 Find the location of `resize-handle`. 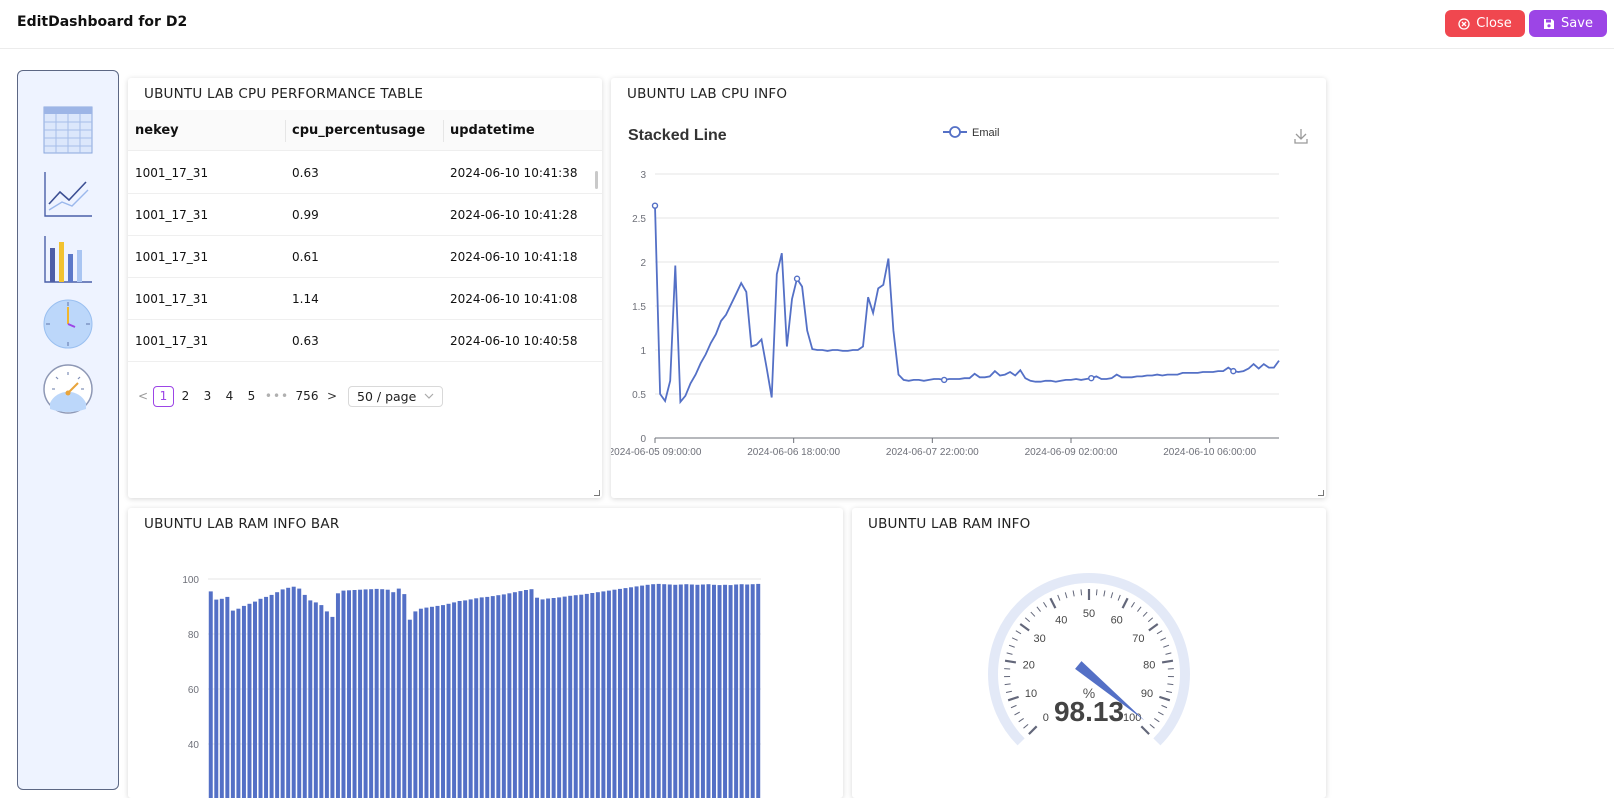

resize-handle is located at coordinates (1321, 493).